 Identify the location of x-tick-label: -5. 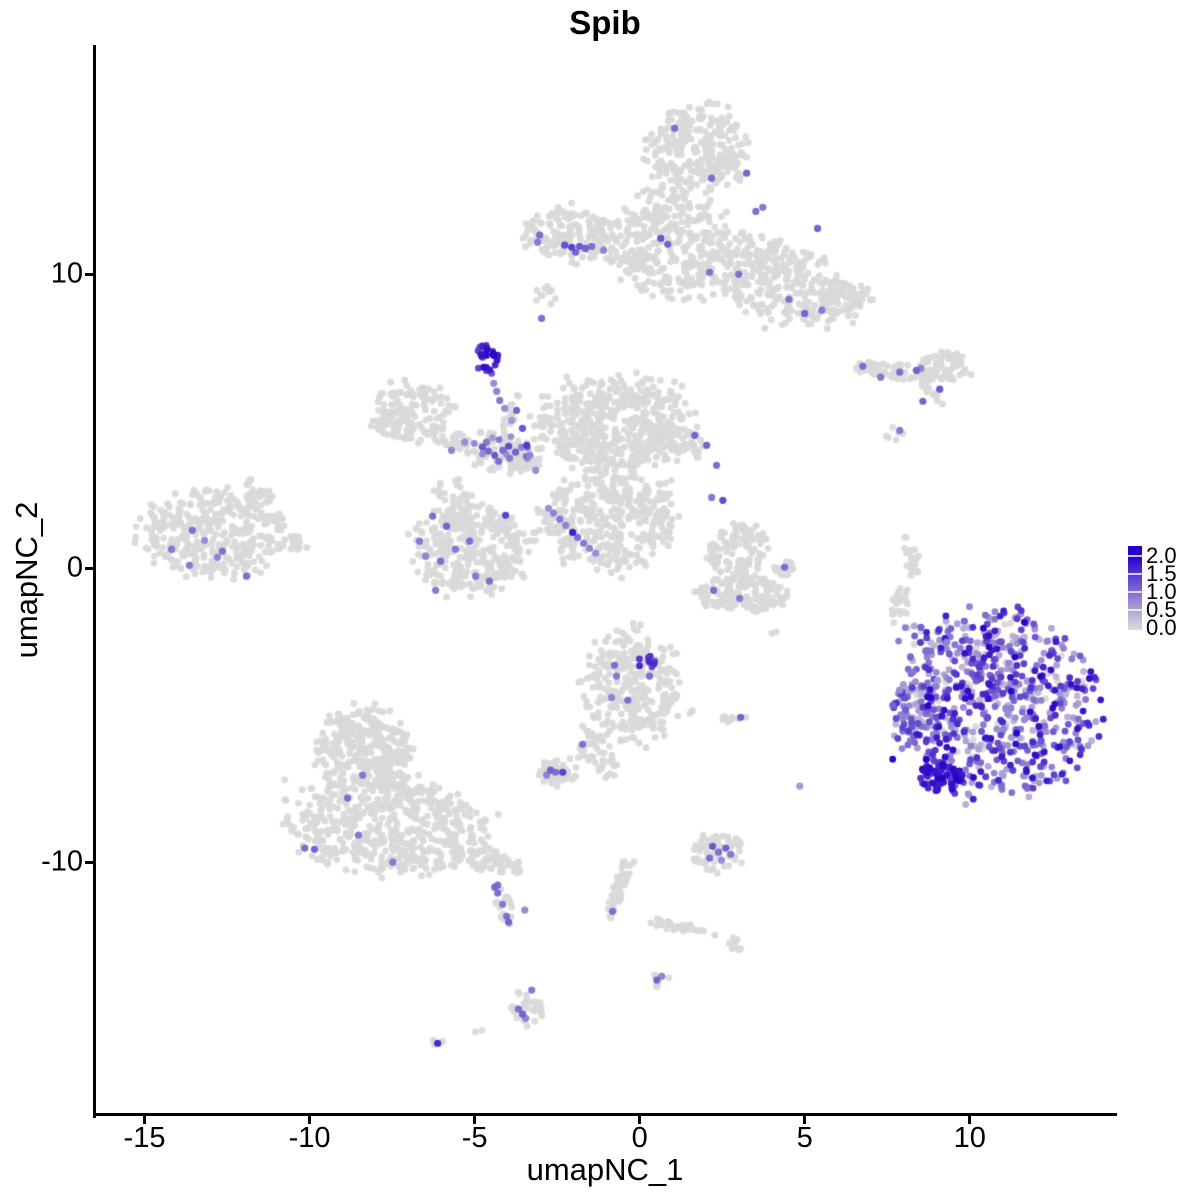
(474, 1138).